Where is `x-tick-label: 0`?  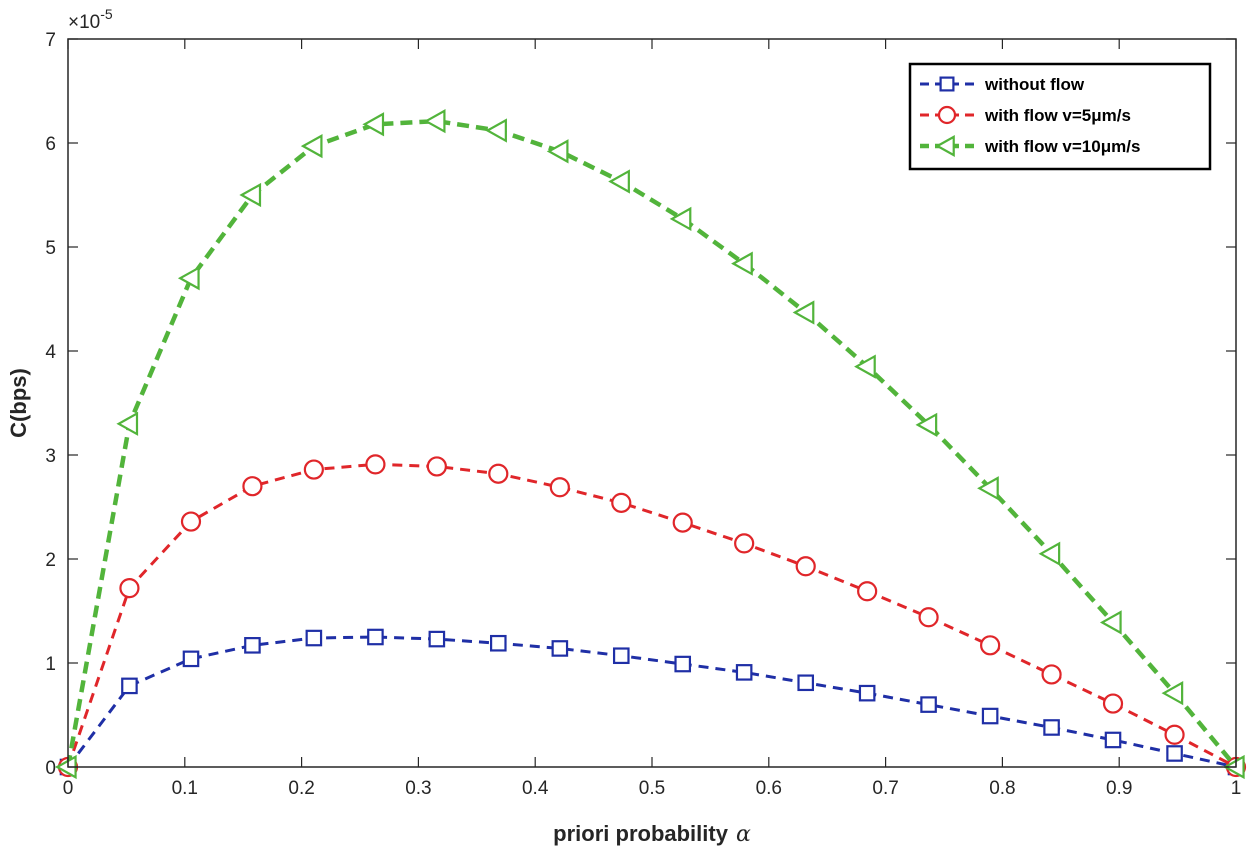 x-tick-label: 0 is located at coordinates (68, 788).